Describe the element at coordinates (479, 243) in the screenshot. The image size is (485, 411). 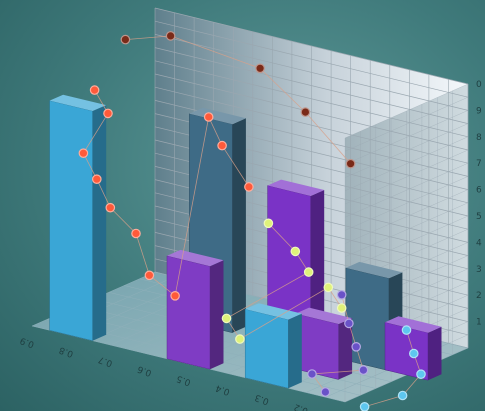
I see `y-tick-label: 4` at that location.